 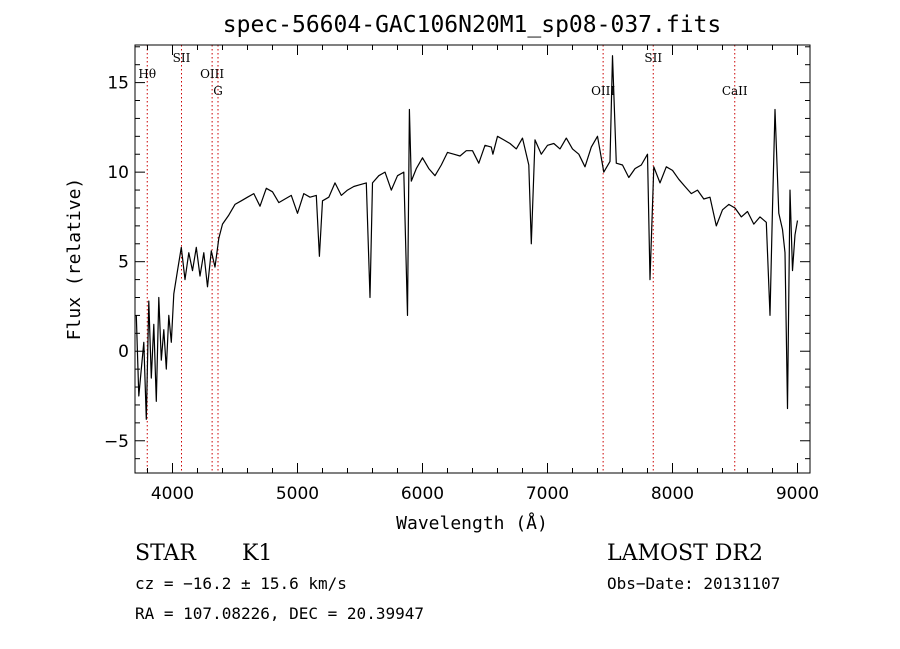 I want to click on y-tick-label: 10, so click(x=118, y=173).